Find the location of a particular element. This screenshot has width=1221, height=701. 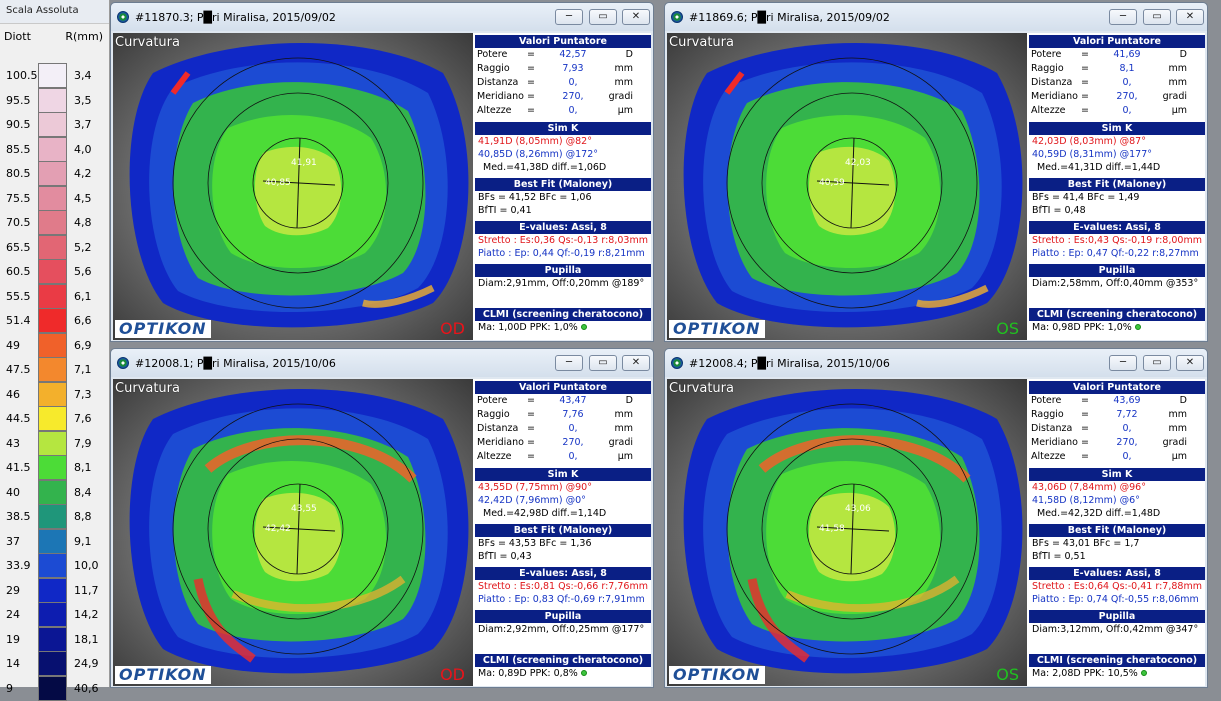

valori-header: Valori Puntatore is located at coordinates (1117, 387).